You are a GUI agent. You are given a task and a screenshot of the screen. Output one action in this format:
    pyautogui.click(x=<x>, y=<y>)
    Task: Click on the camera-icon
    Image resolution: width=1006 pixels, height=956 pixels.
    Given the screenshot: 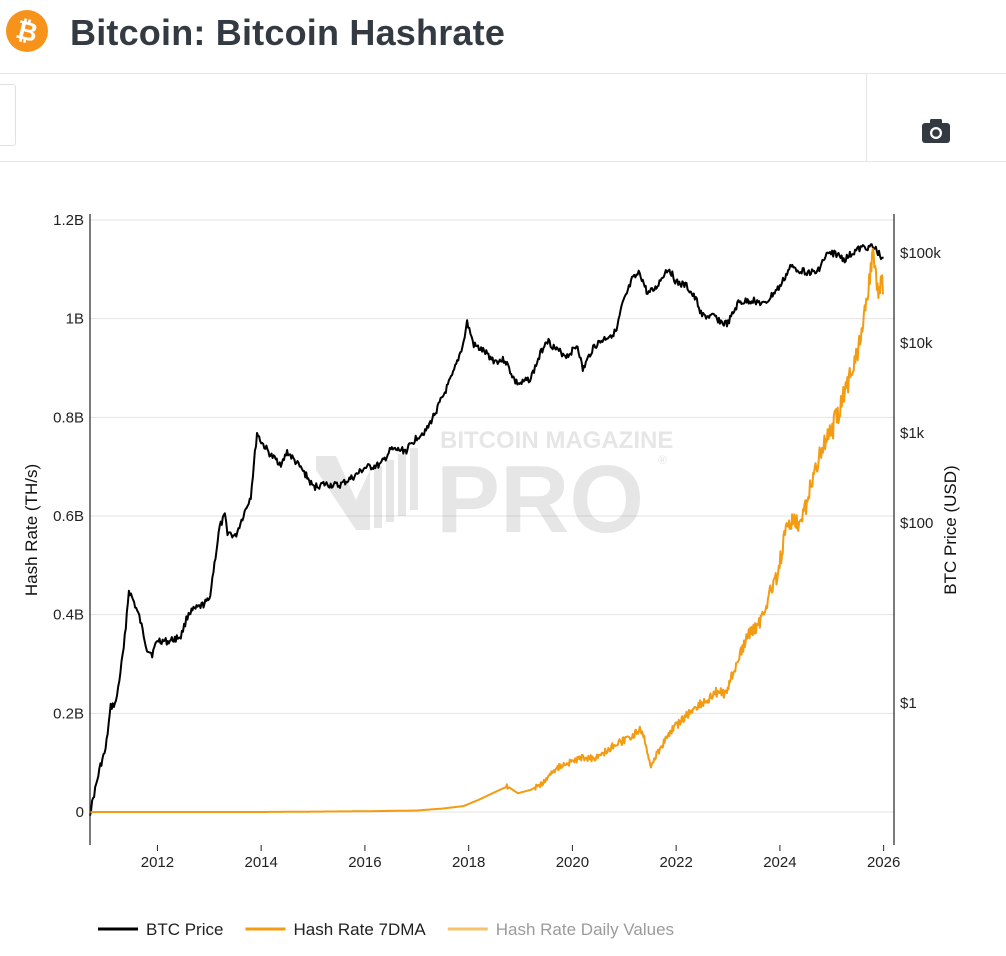 What is the action you would take?
    pyautogui.click(x=936, y=131)
    